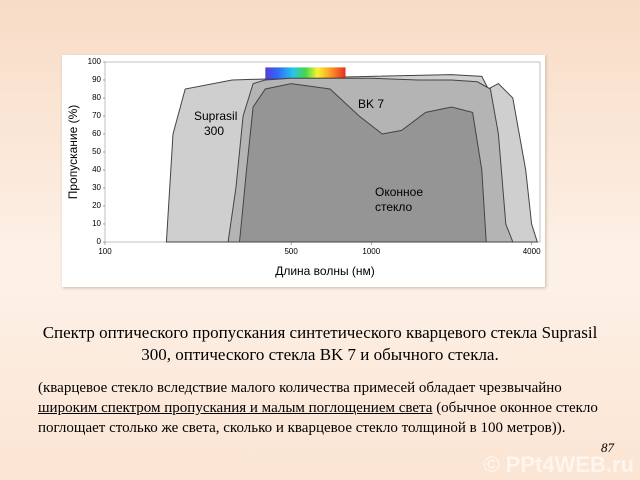  Describe the element at coordinates (96, 187) in the screenshot. I see `y-tick-label: 30` at that location.